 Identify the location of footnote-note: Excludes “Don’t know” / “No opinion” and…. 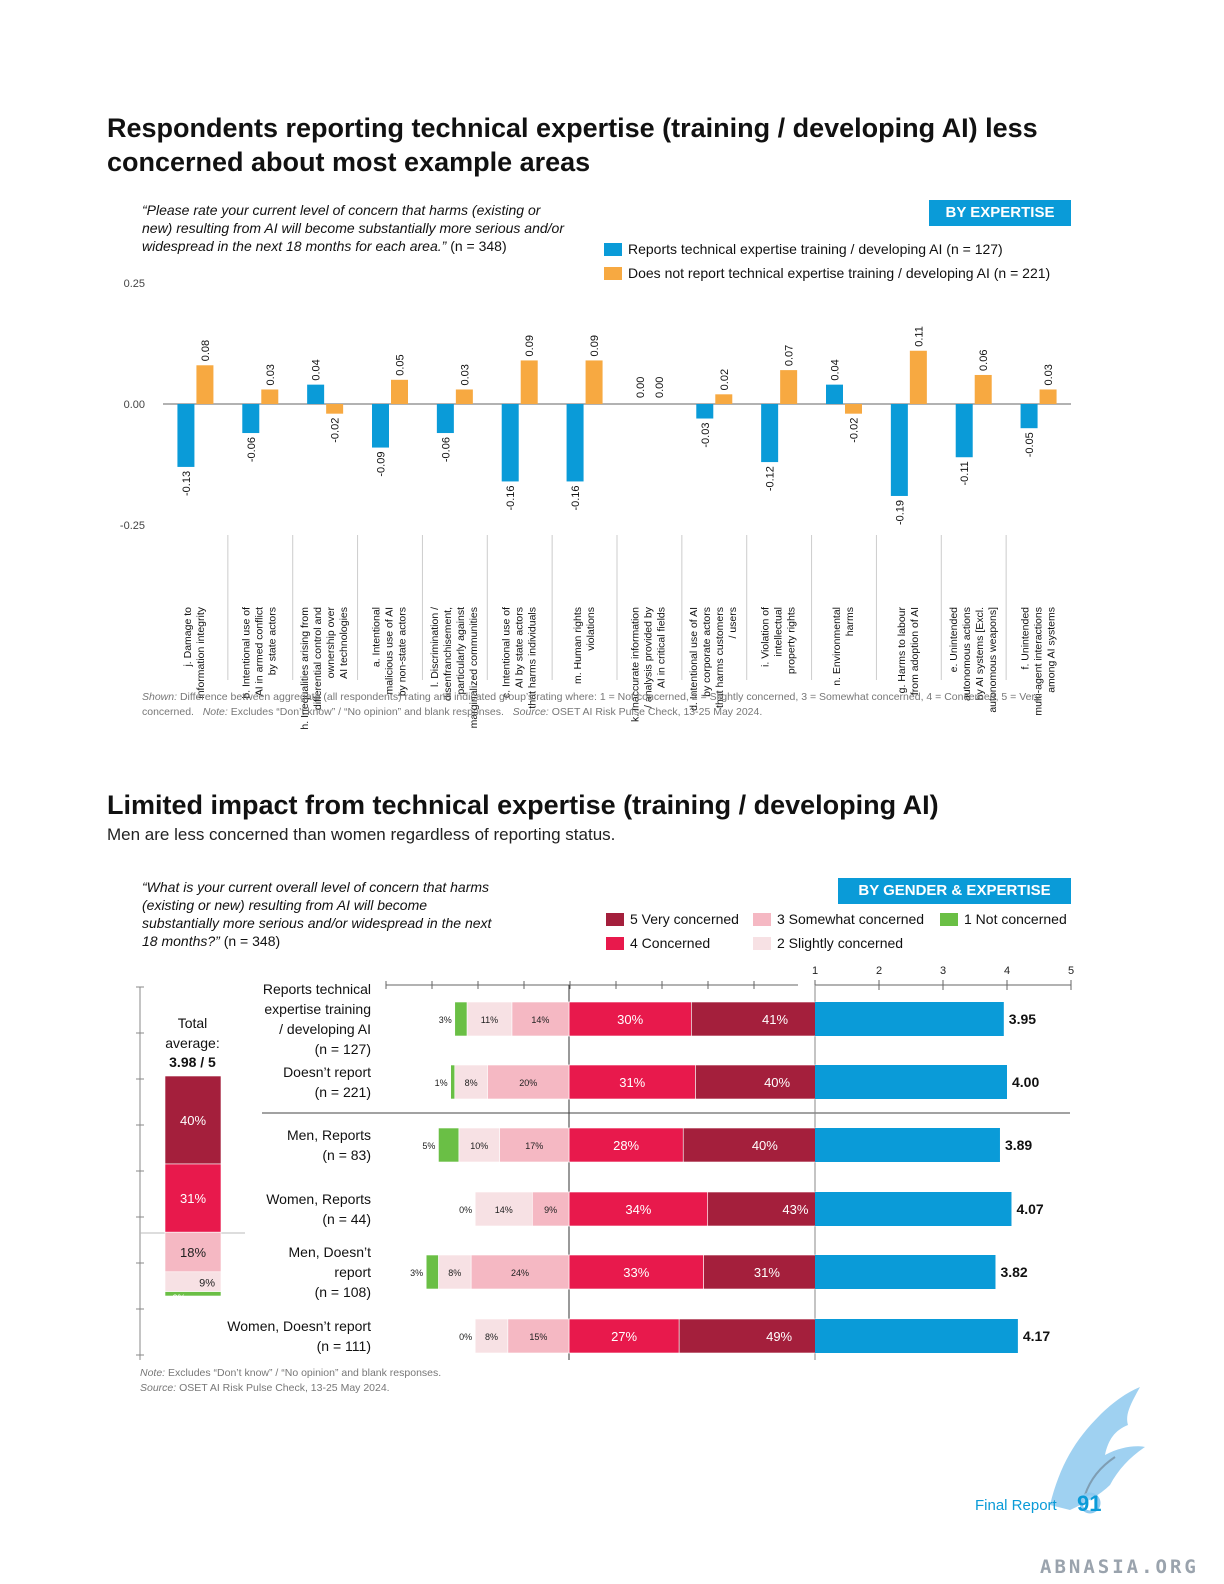
(367, 712).